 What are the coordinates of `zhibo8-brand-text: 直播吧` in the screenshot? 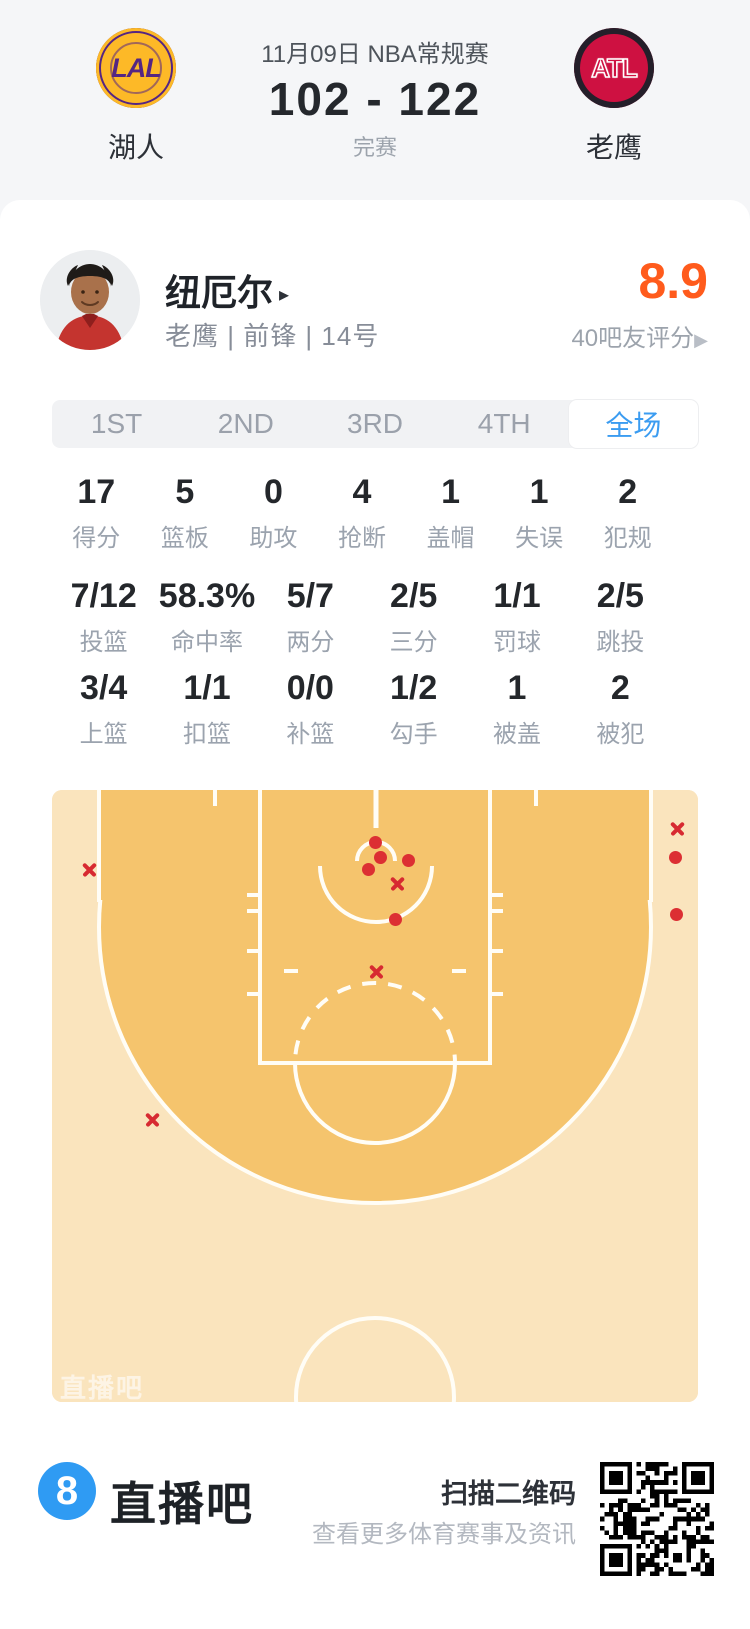 It's located at (182, 1504).